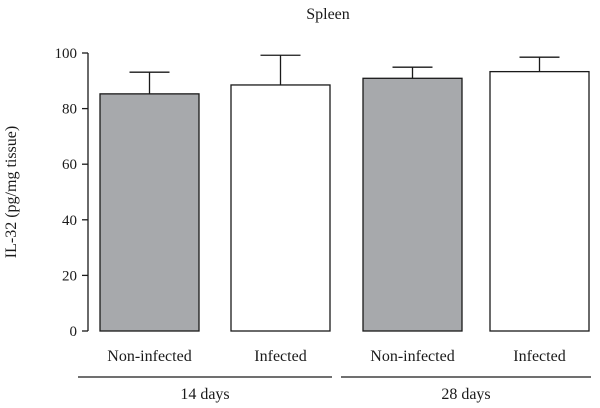  I want to click on group-label: 28 days, so click(465, 394).